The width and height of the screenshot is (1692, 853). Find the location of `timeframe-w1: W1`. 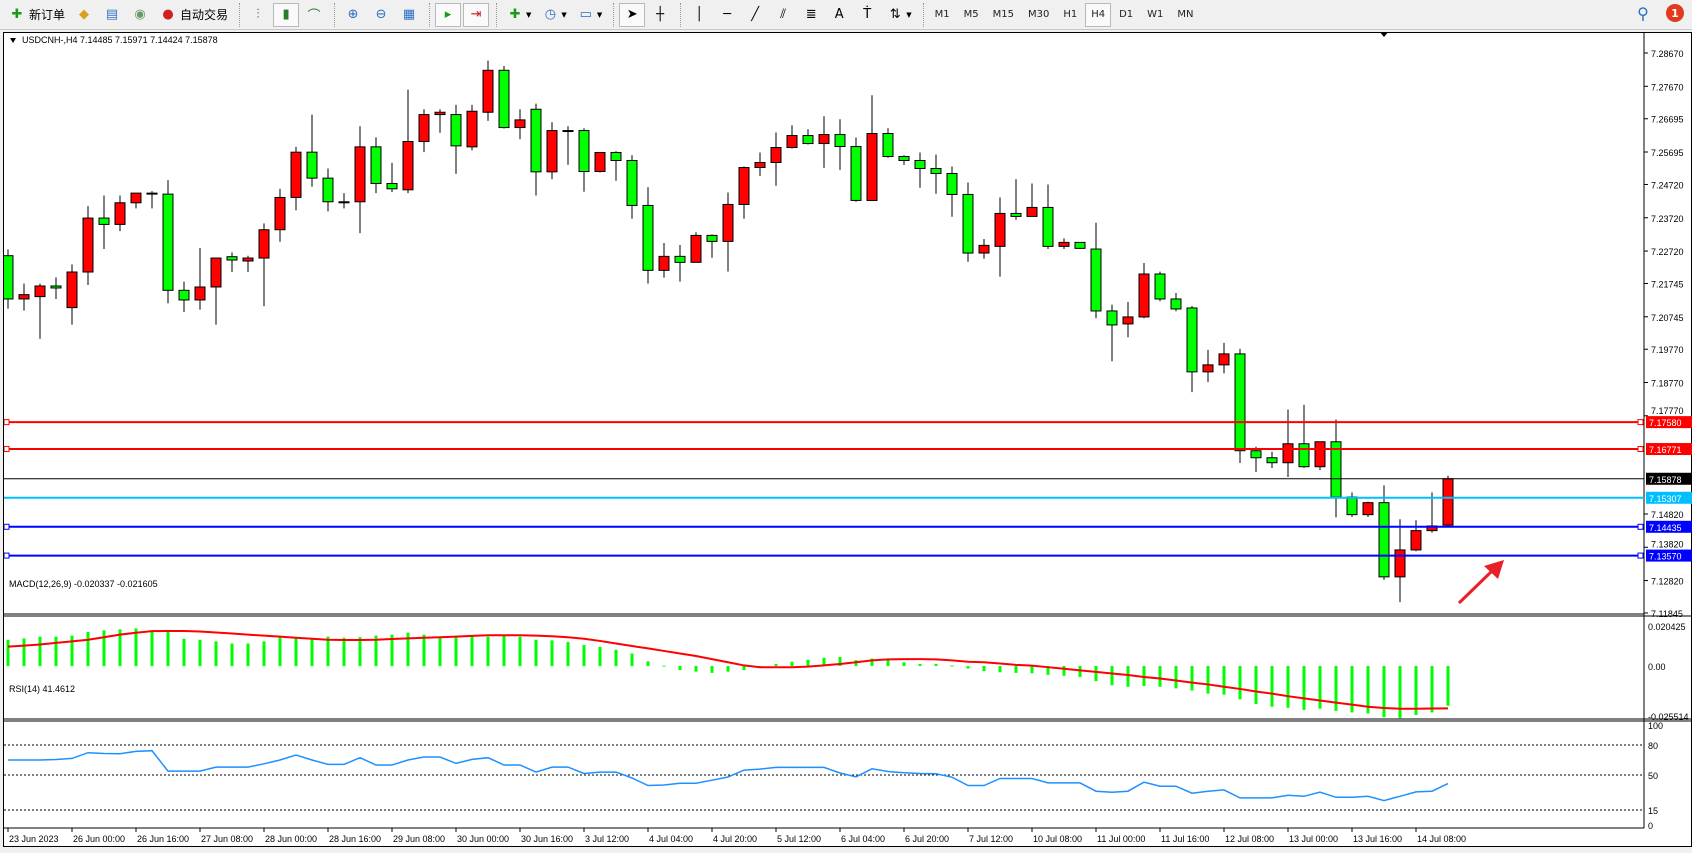

timeframe-w1: W1 is located at coordinates (1155, 14).